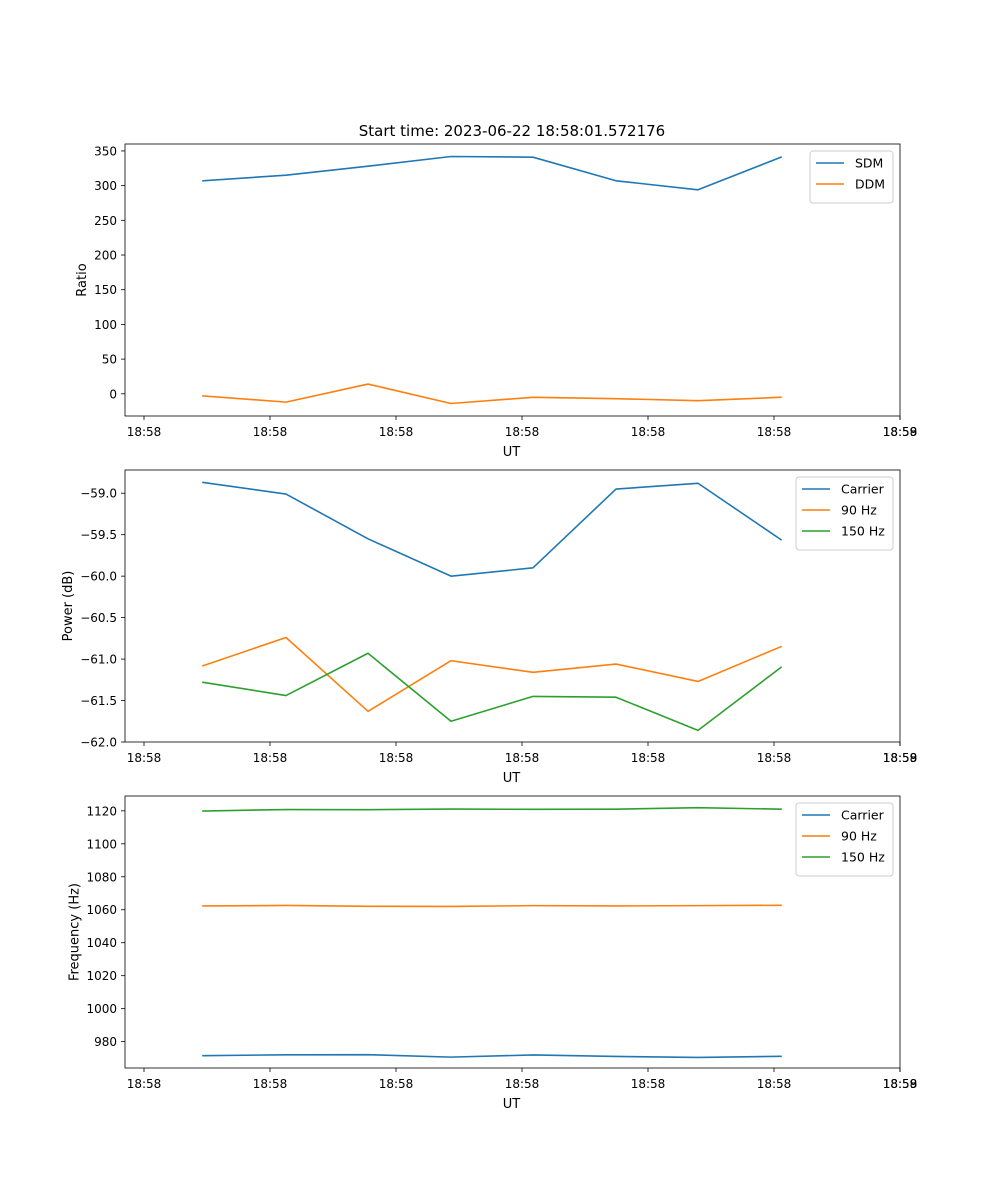 This screenshot has height=1200, width=1000. Describe the element at coordinates (105, 290) in the screenshot. I see `y-tick-label: 150` at that location.